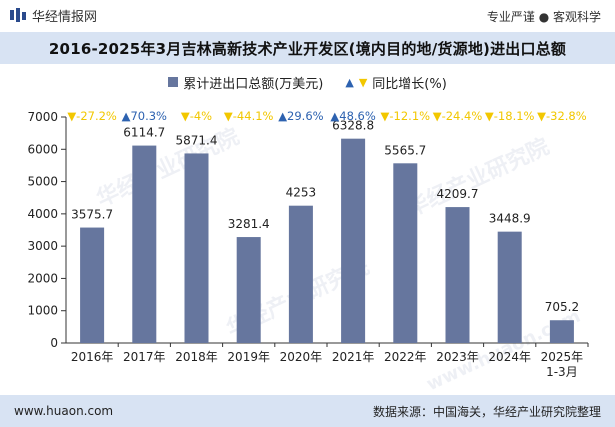 Image resolution: width=615 pixels, height=427 pixels. Describe the element at coordinates (562, 357) in the screenshot. I see `x-tick-label: 2025年` at that location.